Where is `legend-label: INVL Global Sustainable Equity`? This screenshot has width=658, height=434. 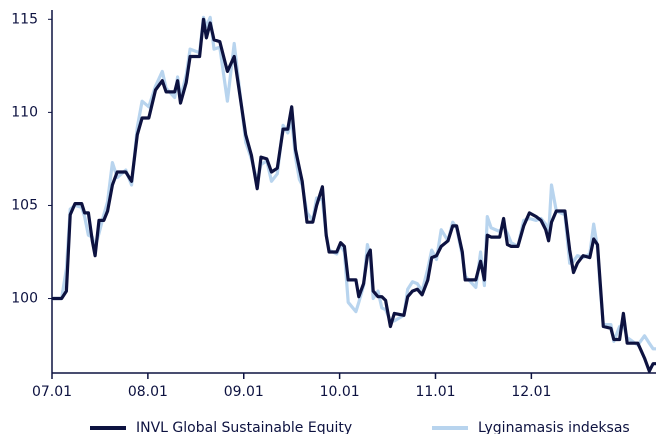 legend-label: INVL Global Sustainable Equity is located at coordinates (244, 427).